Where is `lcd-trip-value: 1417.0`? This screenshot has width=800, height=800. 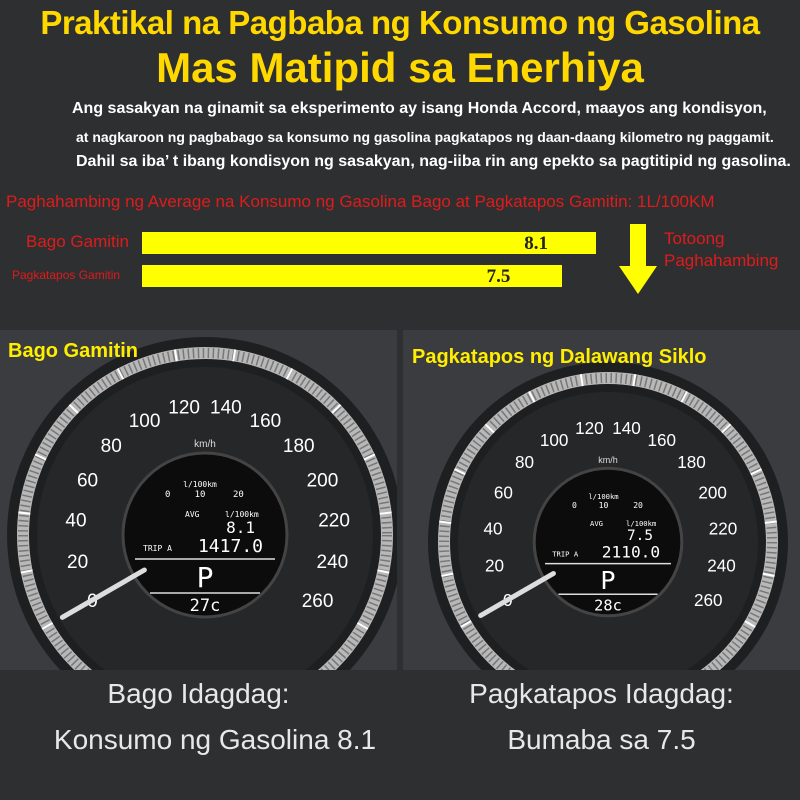 lcd-trip-value: 1417.0 is located at coordinates (230, 546).